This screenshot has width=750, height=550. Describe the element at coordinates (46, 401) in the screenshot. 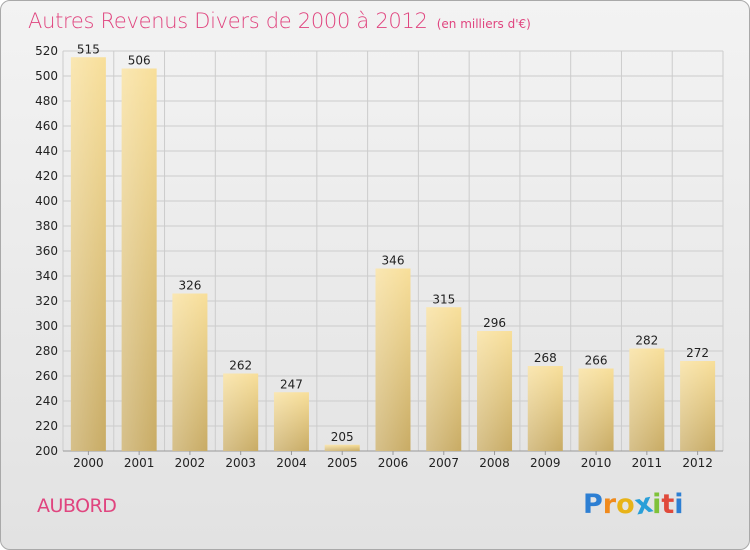

I see `y-tick-label: 240` at that location.